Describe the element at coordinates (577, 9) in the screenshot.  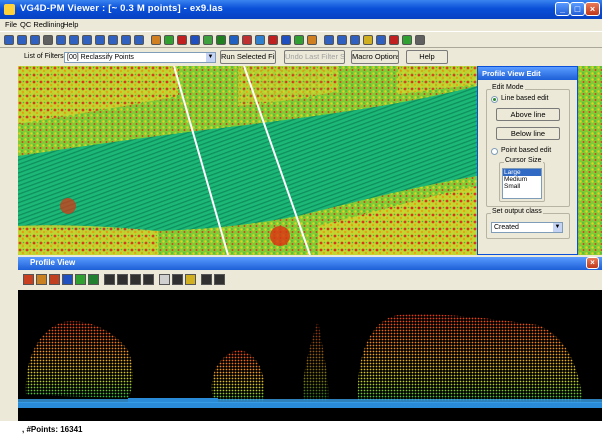
I see `maximize-button: □` at that location.